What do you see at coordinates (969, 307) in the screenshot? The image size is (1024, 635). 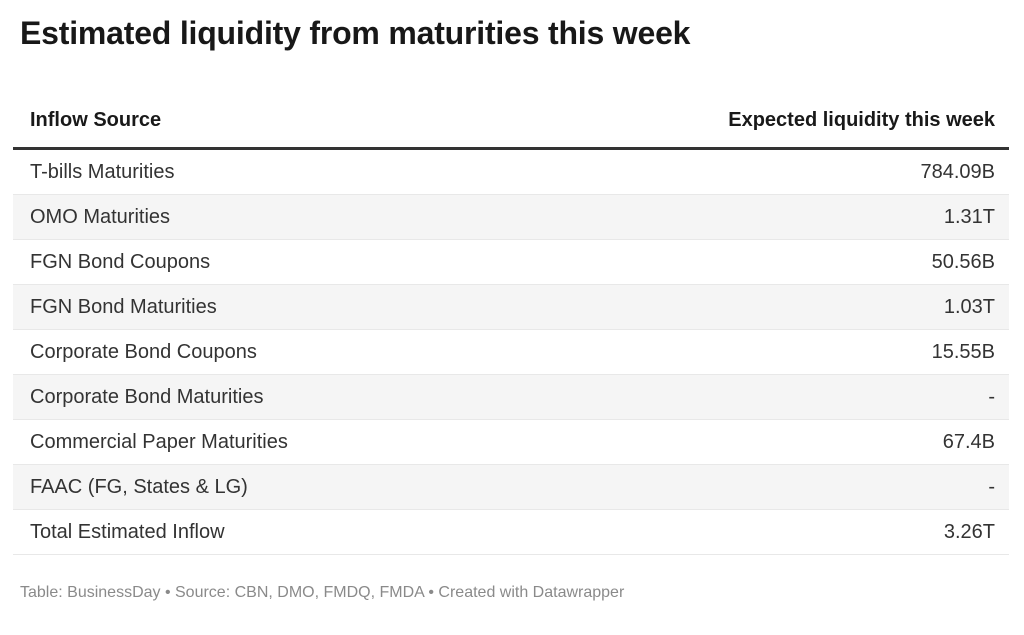 I see `row-value-cell: 1.03T` at bounding box center [969, 307].